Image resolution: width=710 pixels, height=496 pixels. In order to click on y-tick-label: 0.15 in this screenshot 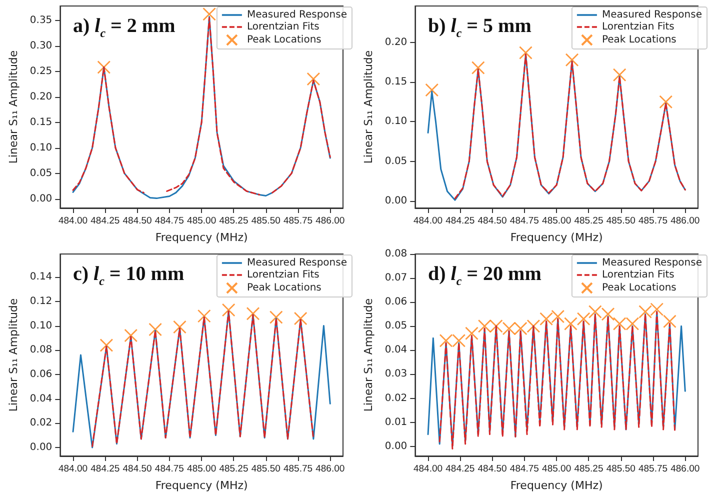, I will do `click(396, 82)`.